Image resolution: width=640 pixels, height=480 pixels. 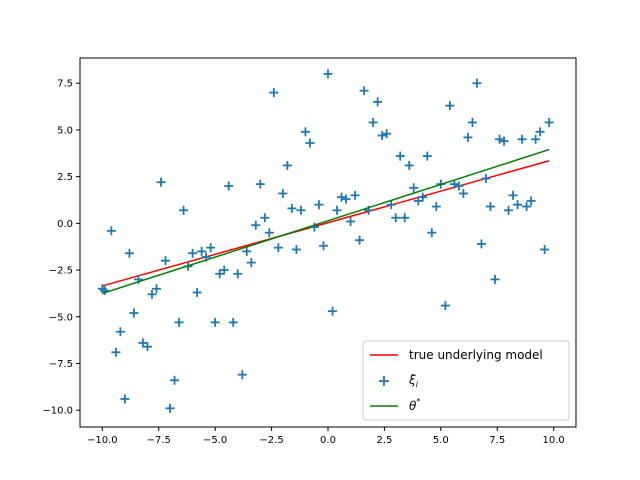 I want to click on legend-label-theta-star: θ*, so click(x=414, y=405).